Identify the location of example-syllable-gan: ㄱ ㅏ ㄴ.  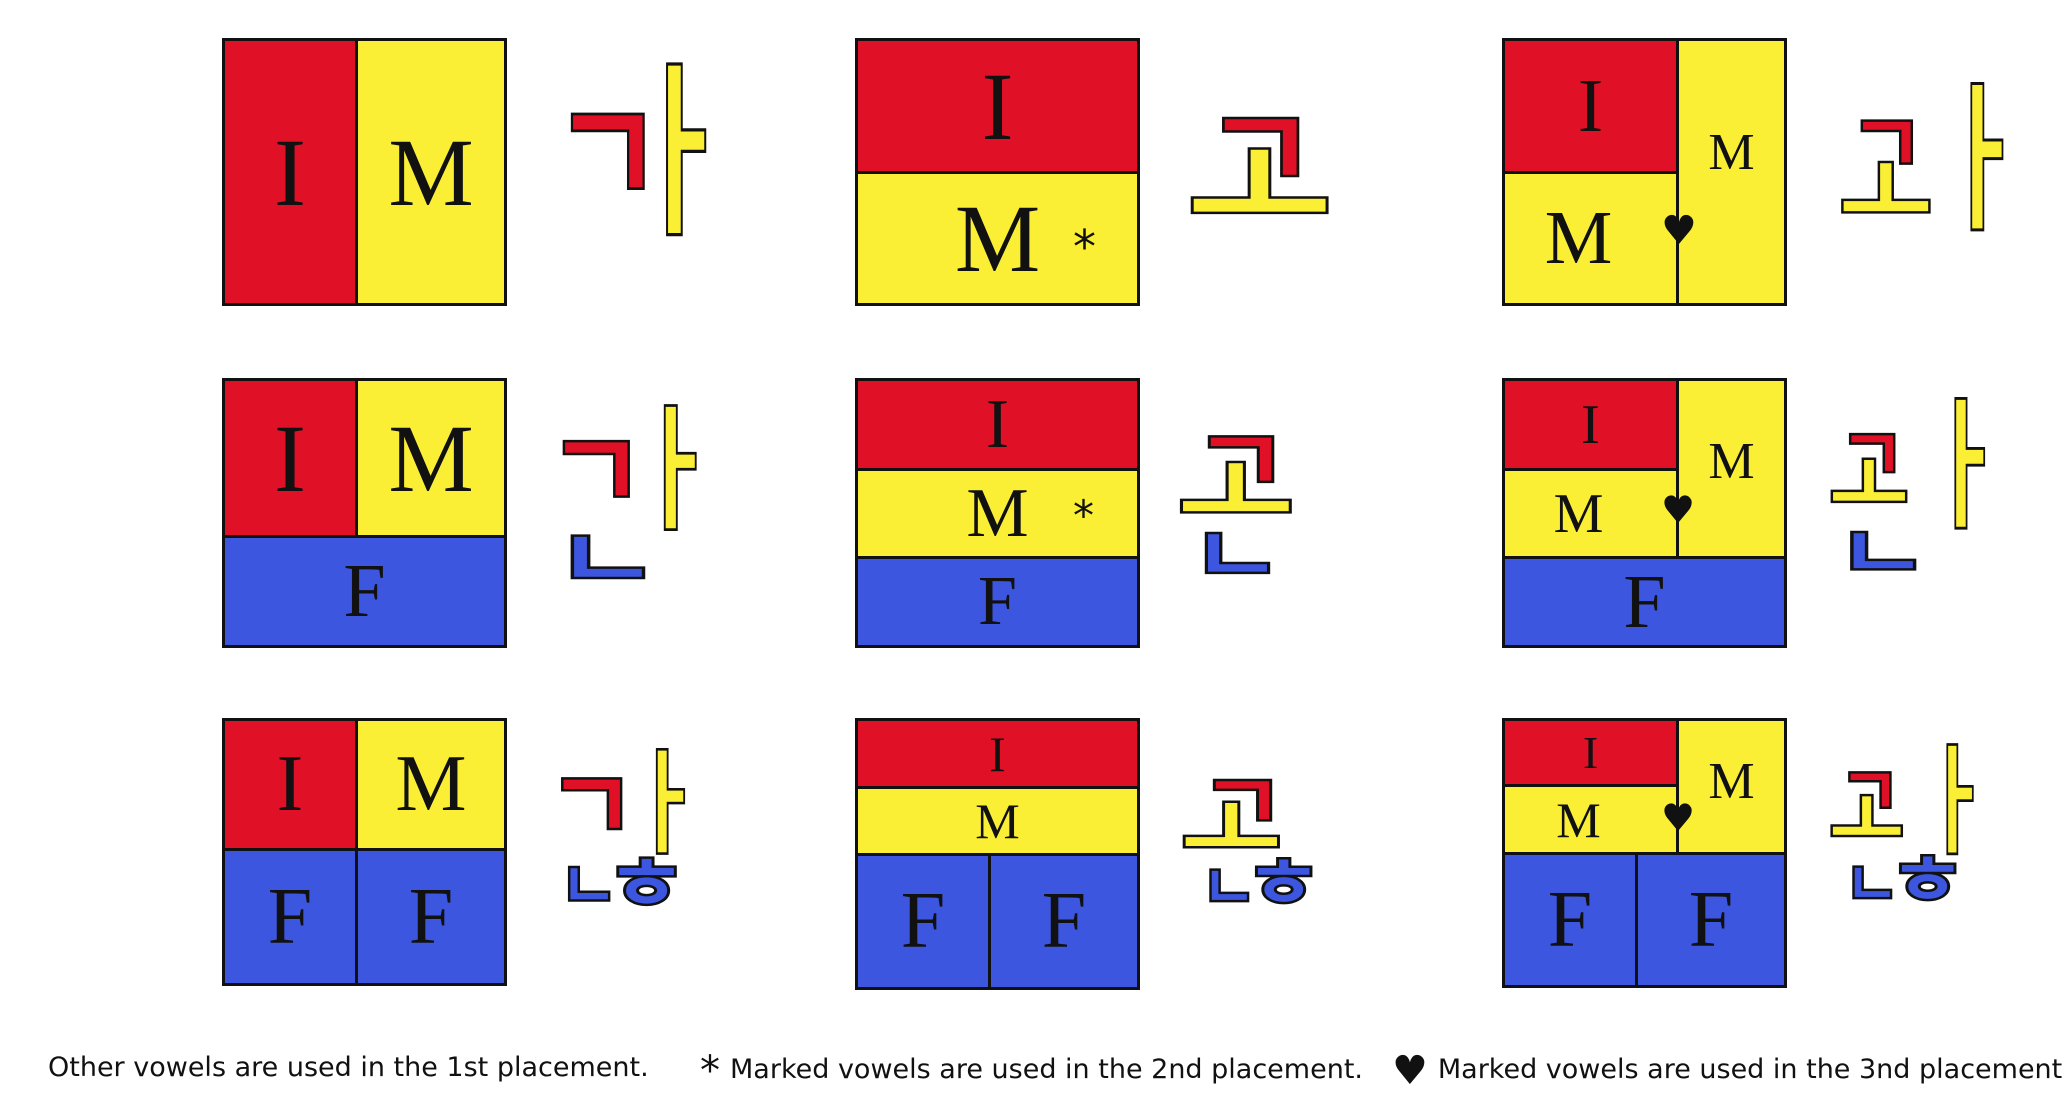
(632, 504).